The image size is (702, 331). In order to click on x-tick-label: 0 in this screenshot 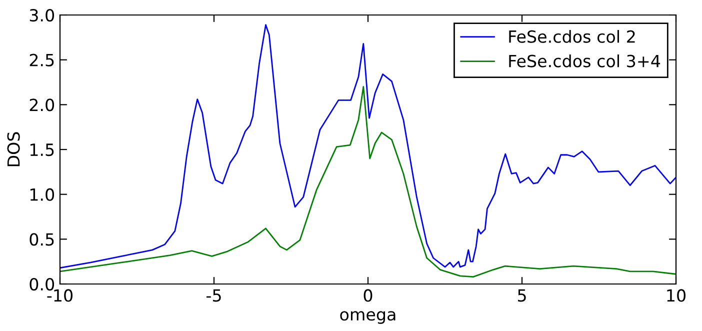, I will do `click(368, 295)`.